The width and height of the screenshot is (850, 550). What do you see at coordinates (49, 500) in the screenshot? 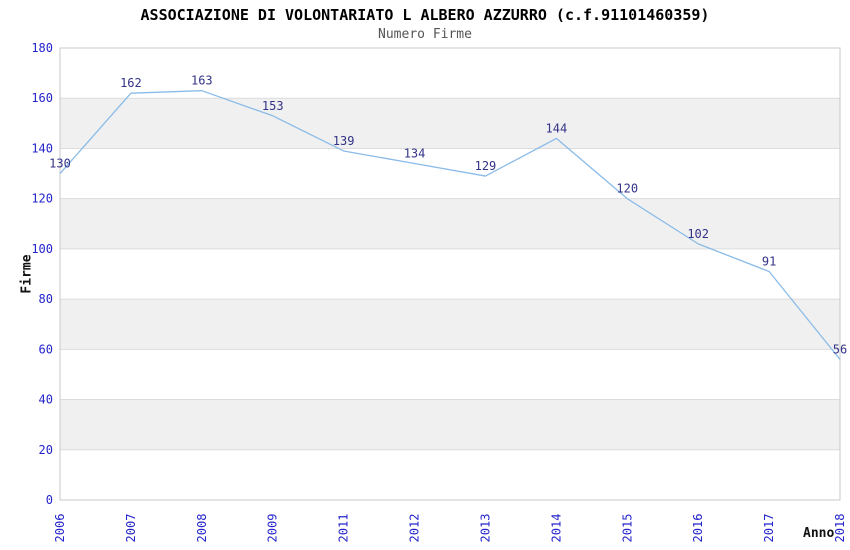
I see `y-tick-label: 0` at bounding box center [49, 500].